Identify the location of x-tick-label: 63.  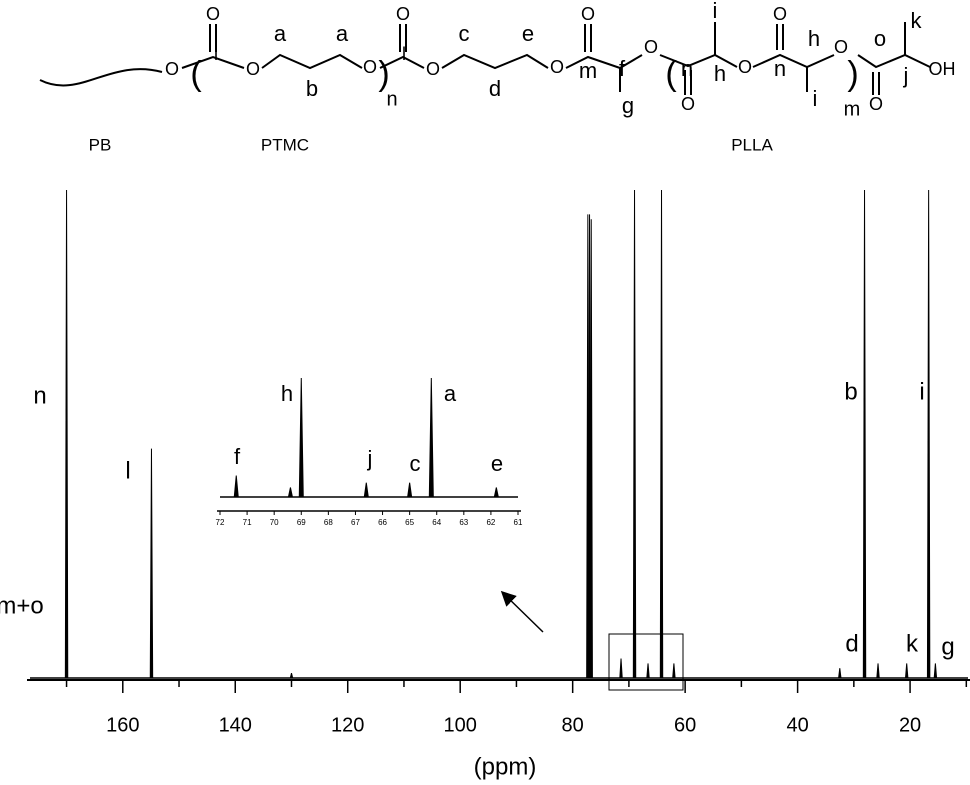
(463, 522).